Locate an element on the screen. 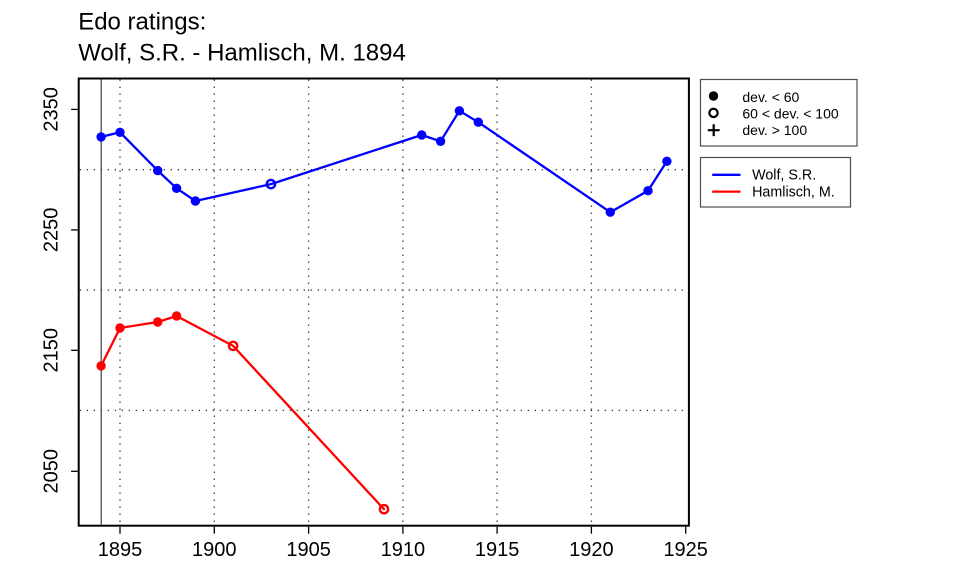  svg-text: dev. > 100 is located at coordinates (774, 130).